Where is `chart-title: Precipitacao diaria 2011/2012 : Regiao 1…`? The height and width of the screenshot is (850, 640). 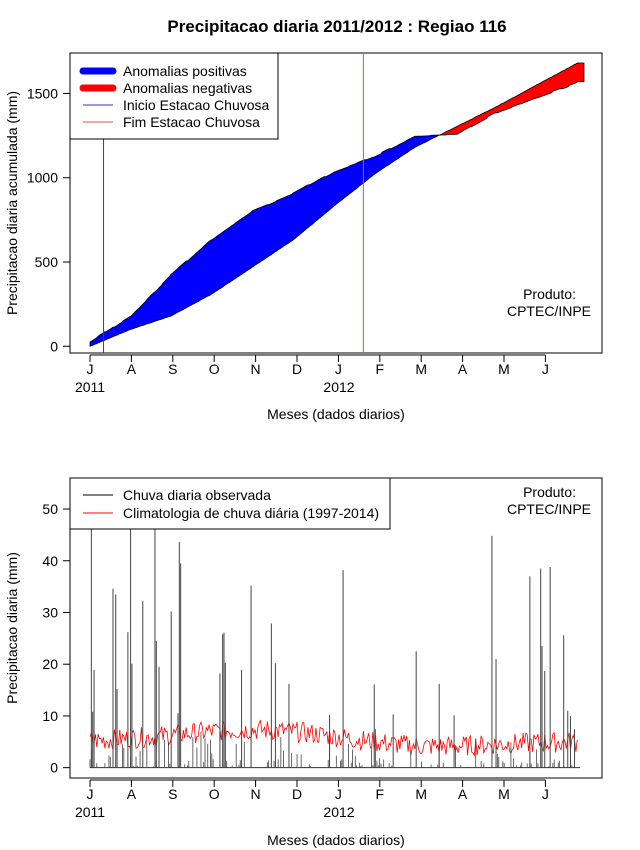 chart-title: Precipitacao diaria 2011/2012 : Regiao 1… is located at coordinates (336, 26).